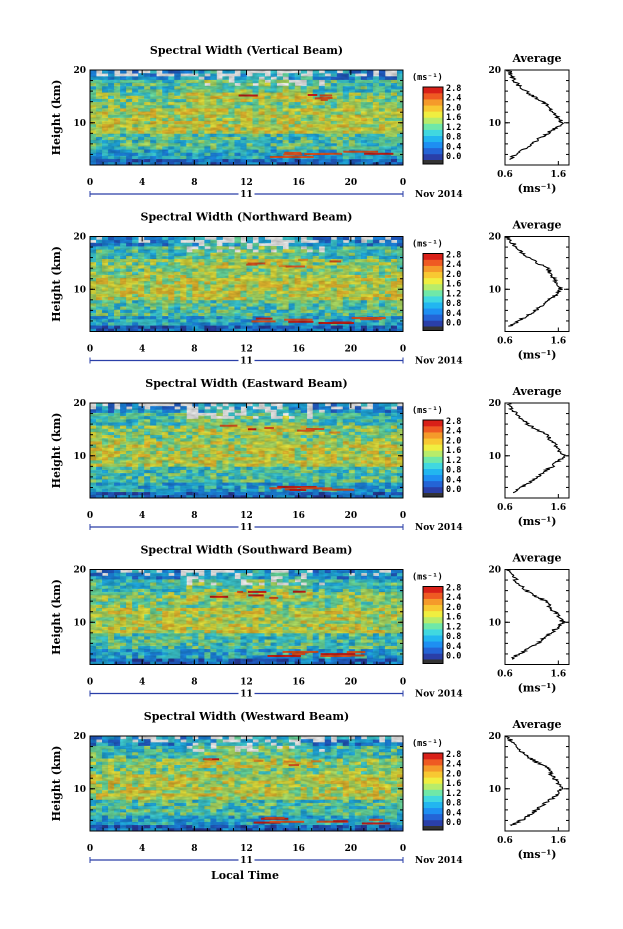  Describe the element at coordinates (246, 50) in the screenshot. I see `panel-title: Spectral Width (Vertical Beam)` at that location.